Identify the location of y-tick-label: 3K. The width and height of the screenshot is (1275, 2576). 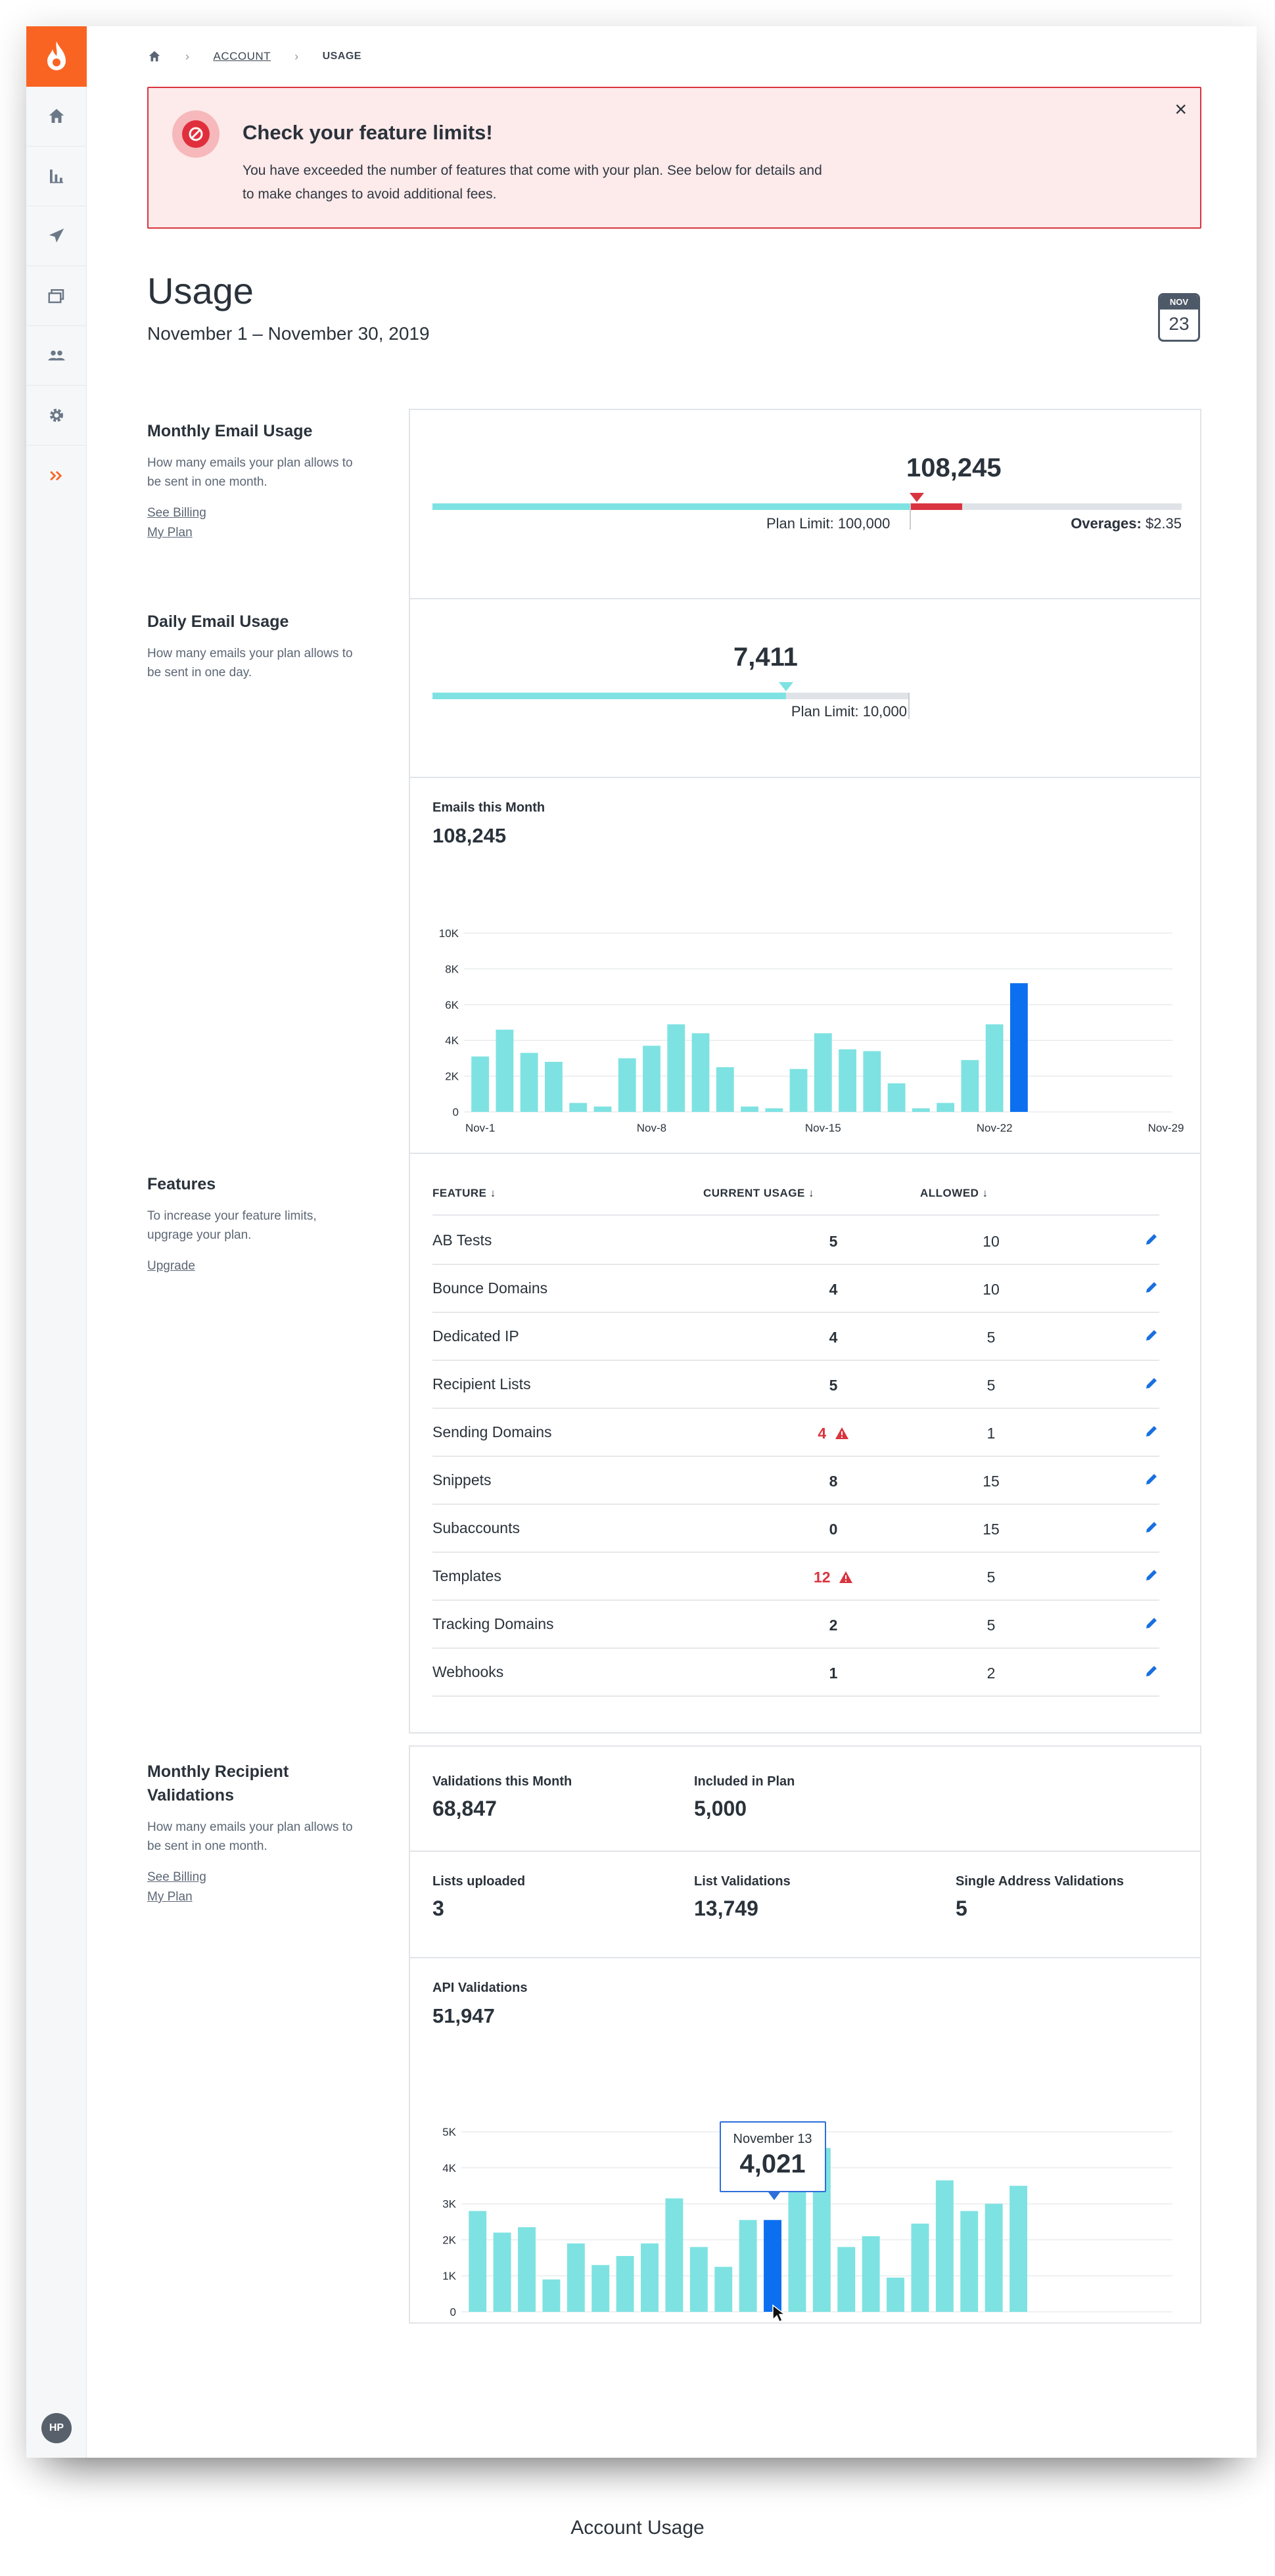
(449, 2204).